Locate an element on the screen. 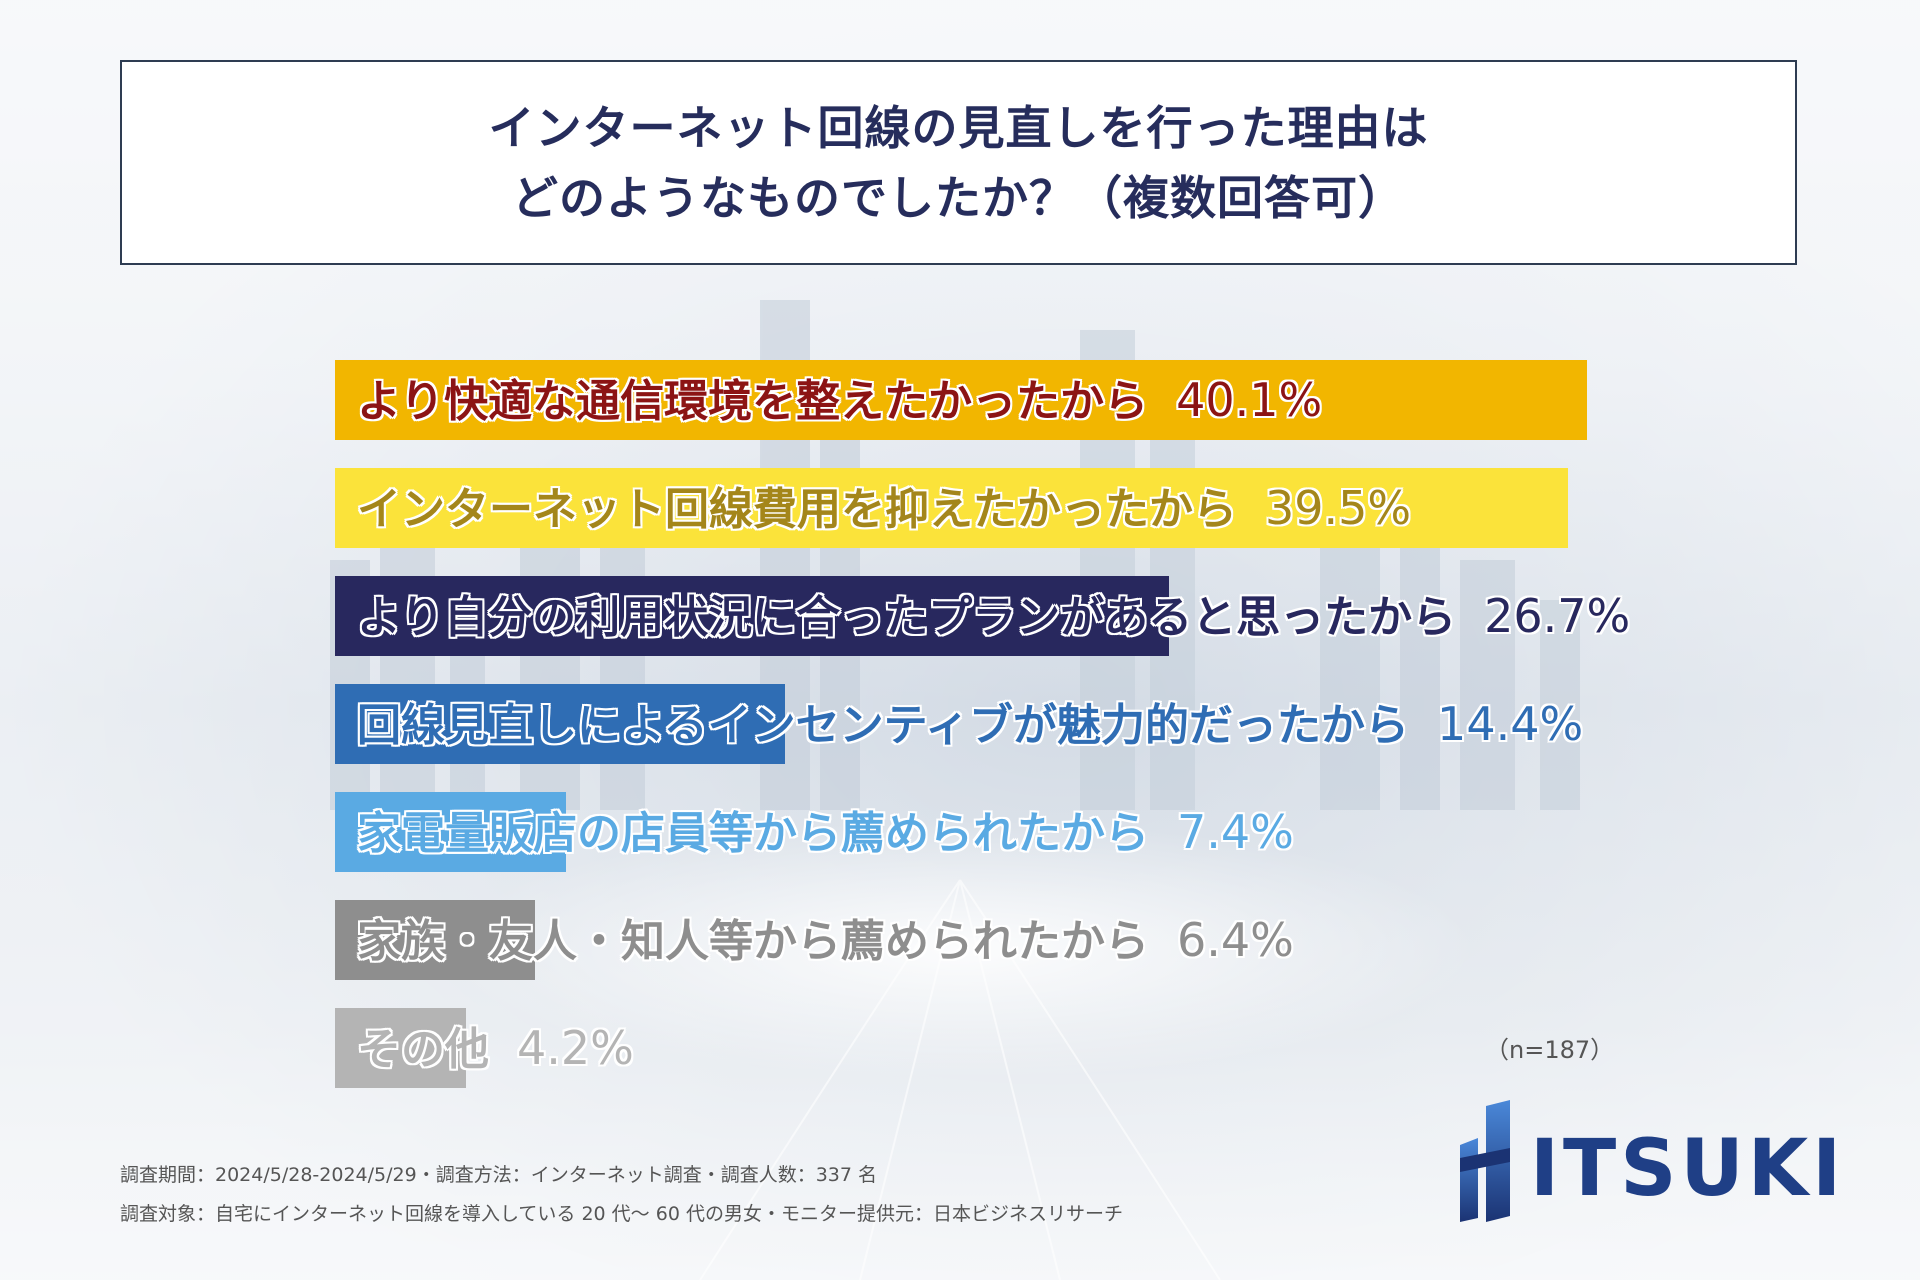  category-label: より快適な通信環境を整えたかったから is located at coordinates (753, 401).